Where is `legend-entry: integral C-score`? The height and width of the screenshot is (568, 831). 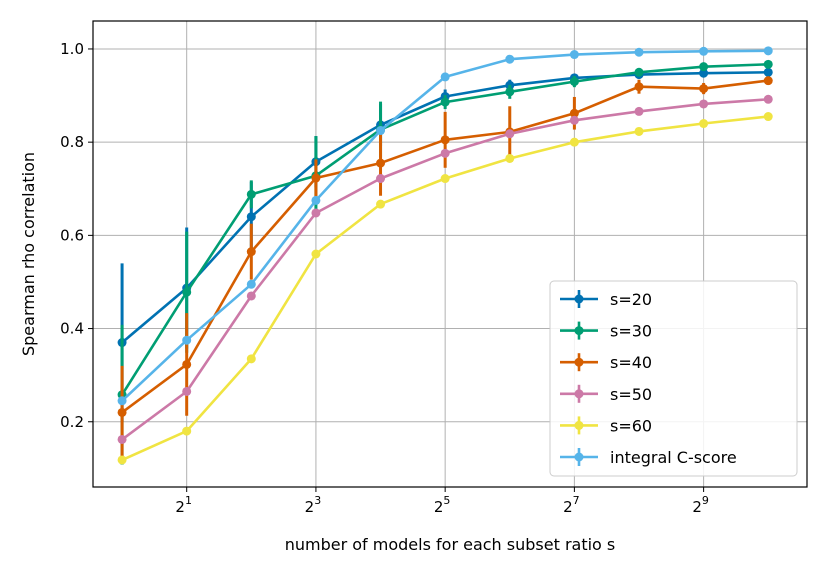
legend-entry: integral C-score is located at coordinates (648, 457).